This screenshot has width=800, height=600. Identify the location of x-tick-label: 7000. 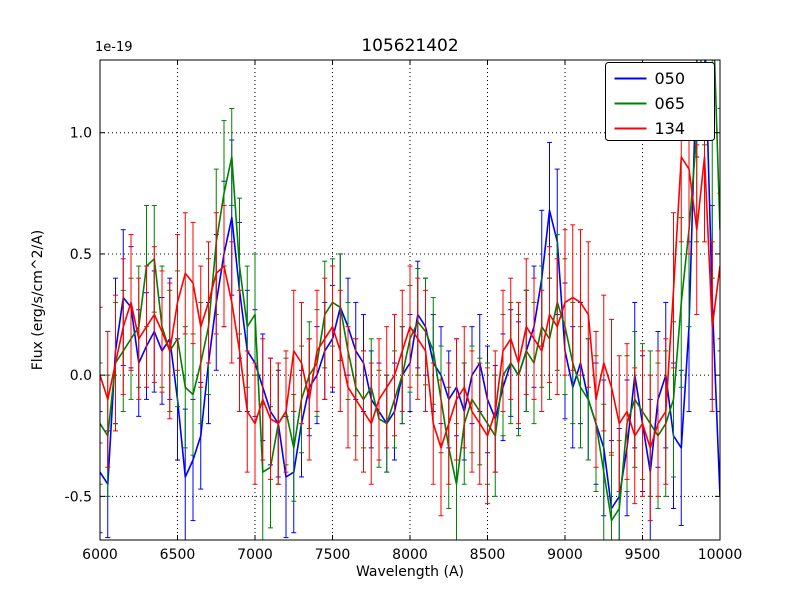
(255, 555).